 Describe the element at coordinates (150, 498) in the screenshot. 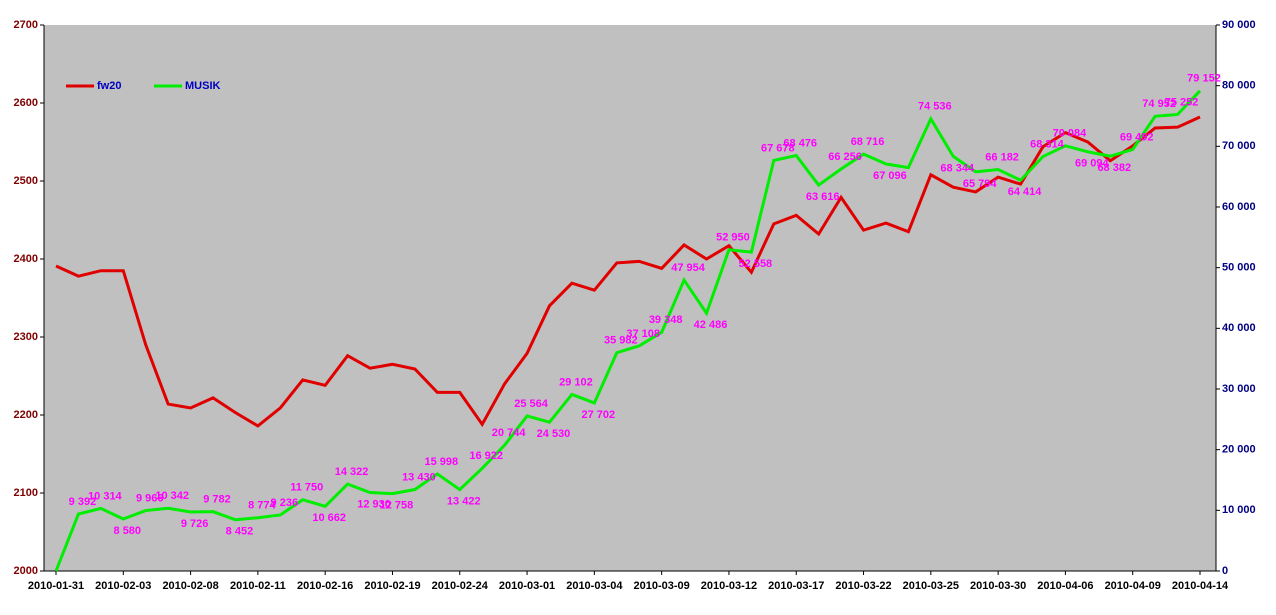

I see `data-label: 9 966` at that location.